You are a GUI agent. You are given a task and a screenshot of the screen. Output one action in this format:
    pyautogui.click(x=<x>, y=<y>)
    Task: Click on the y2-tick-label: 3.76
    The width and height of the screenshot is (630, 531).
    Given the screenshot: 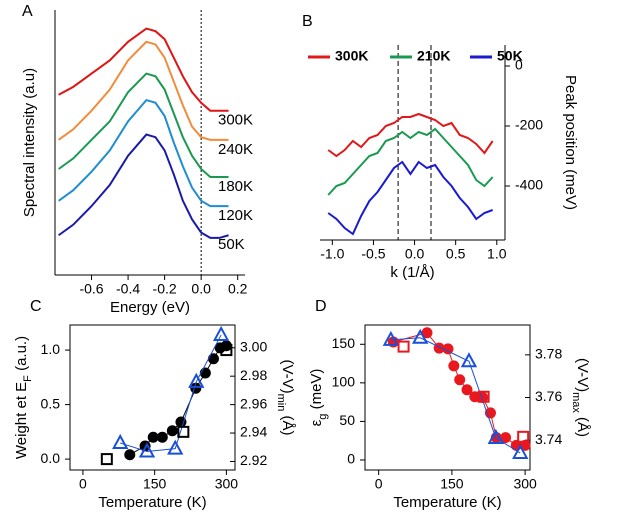 What is the action you would take?
    pyautogui.click(x=548, y=396)
    